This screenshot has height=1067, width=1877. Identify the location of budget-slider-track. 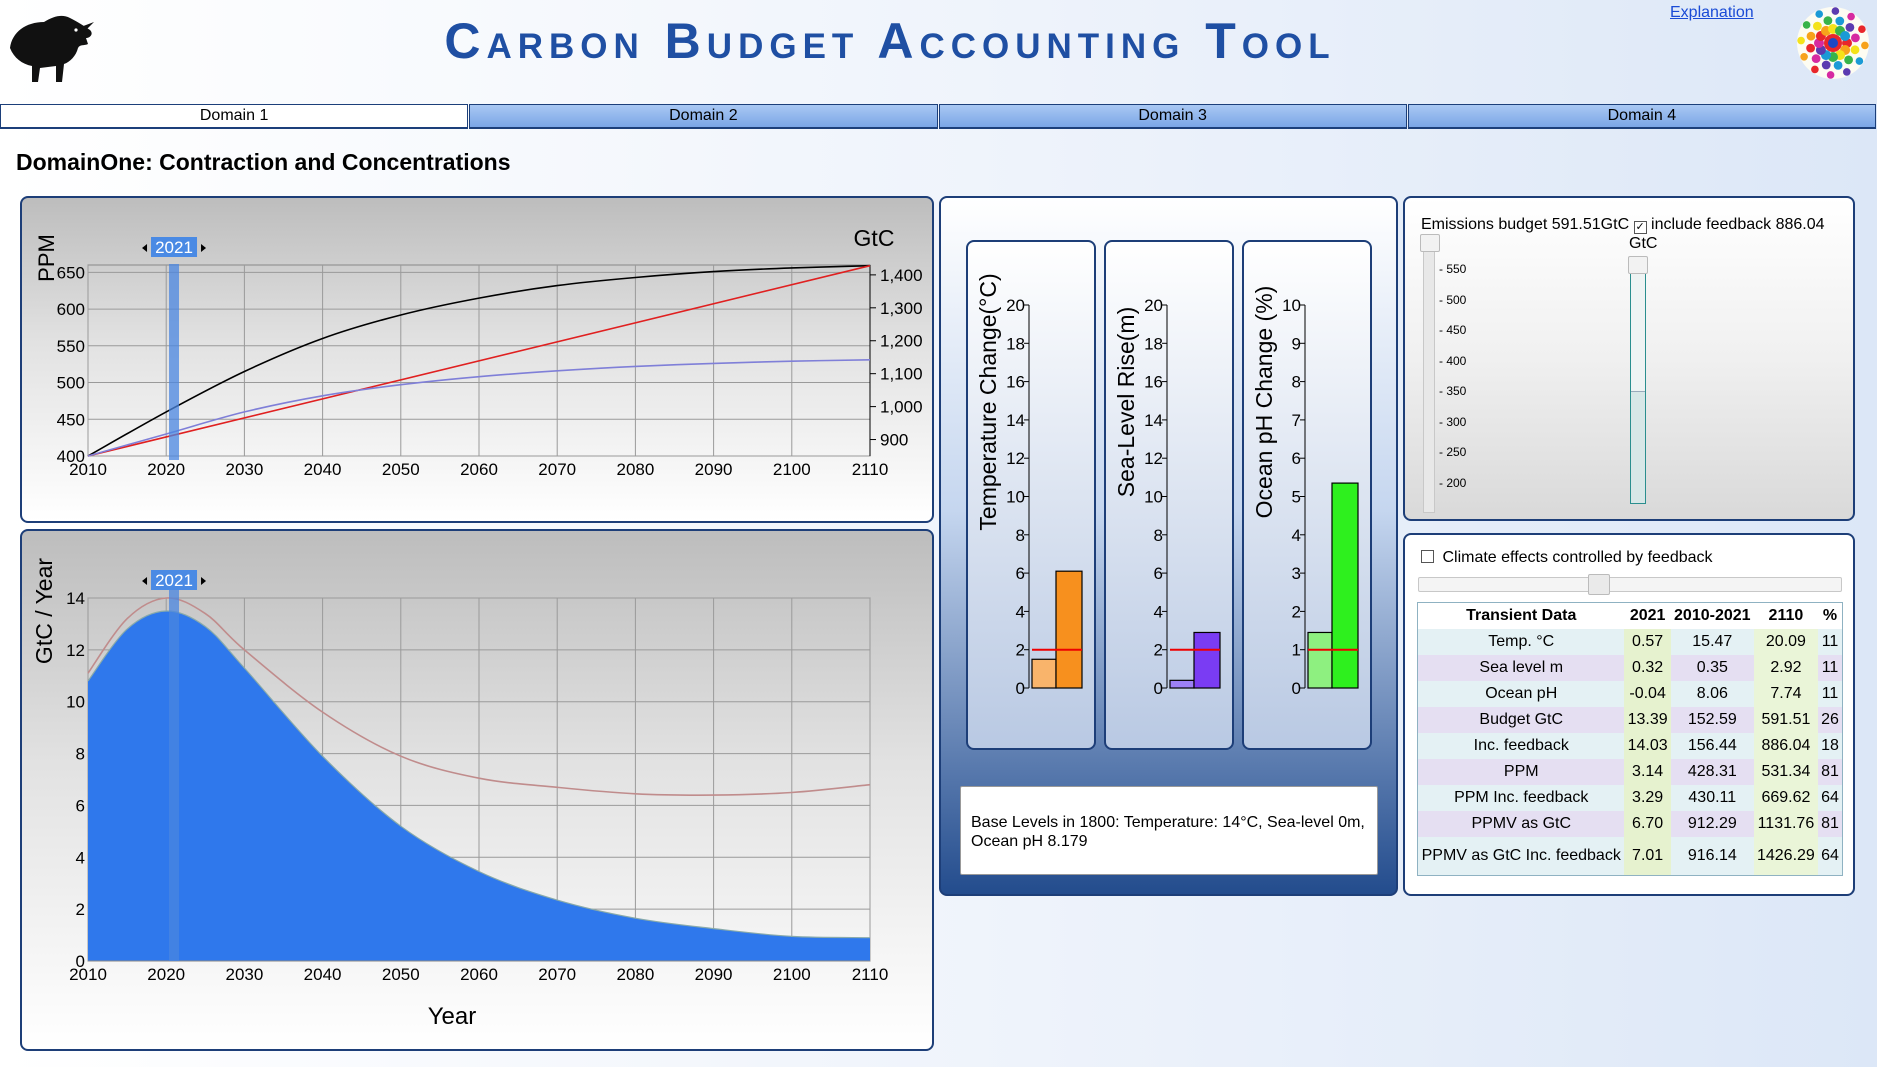
(1429, 375).